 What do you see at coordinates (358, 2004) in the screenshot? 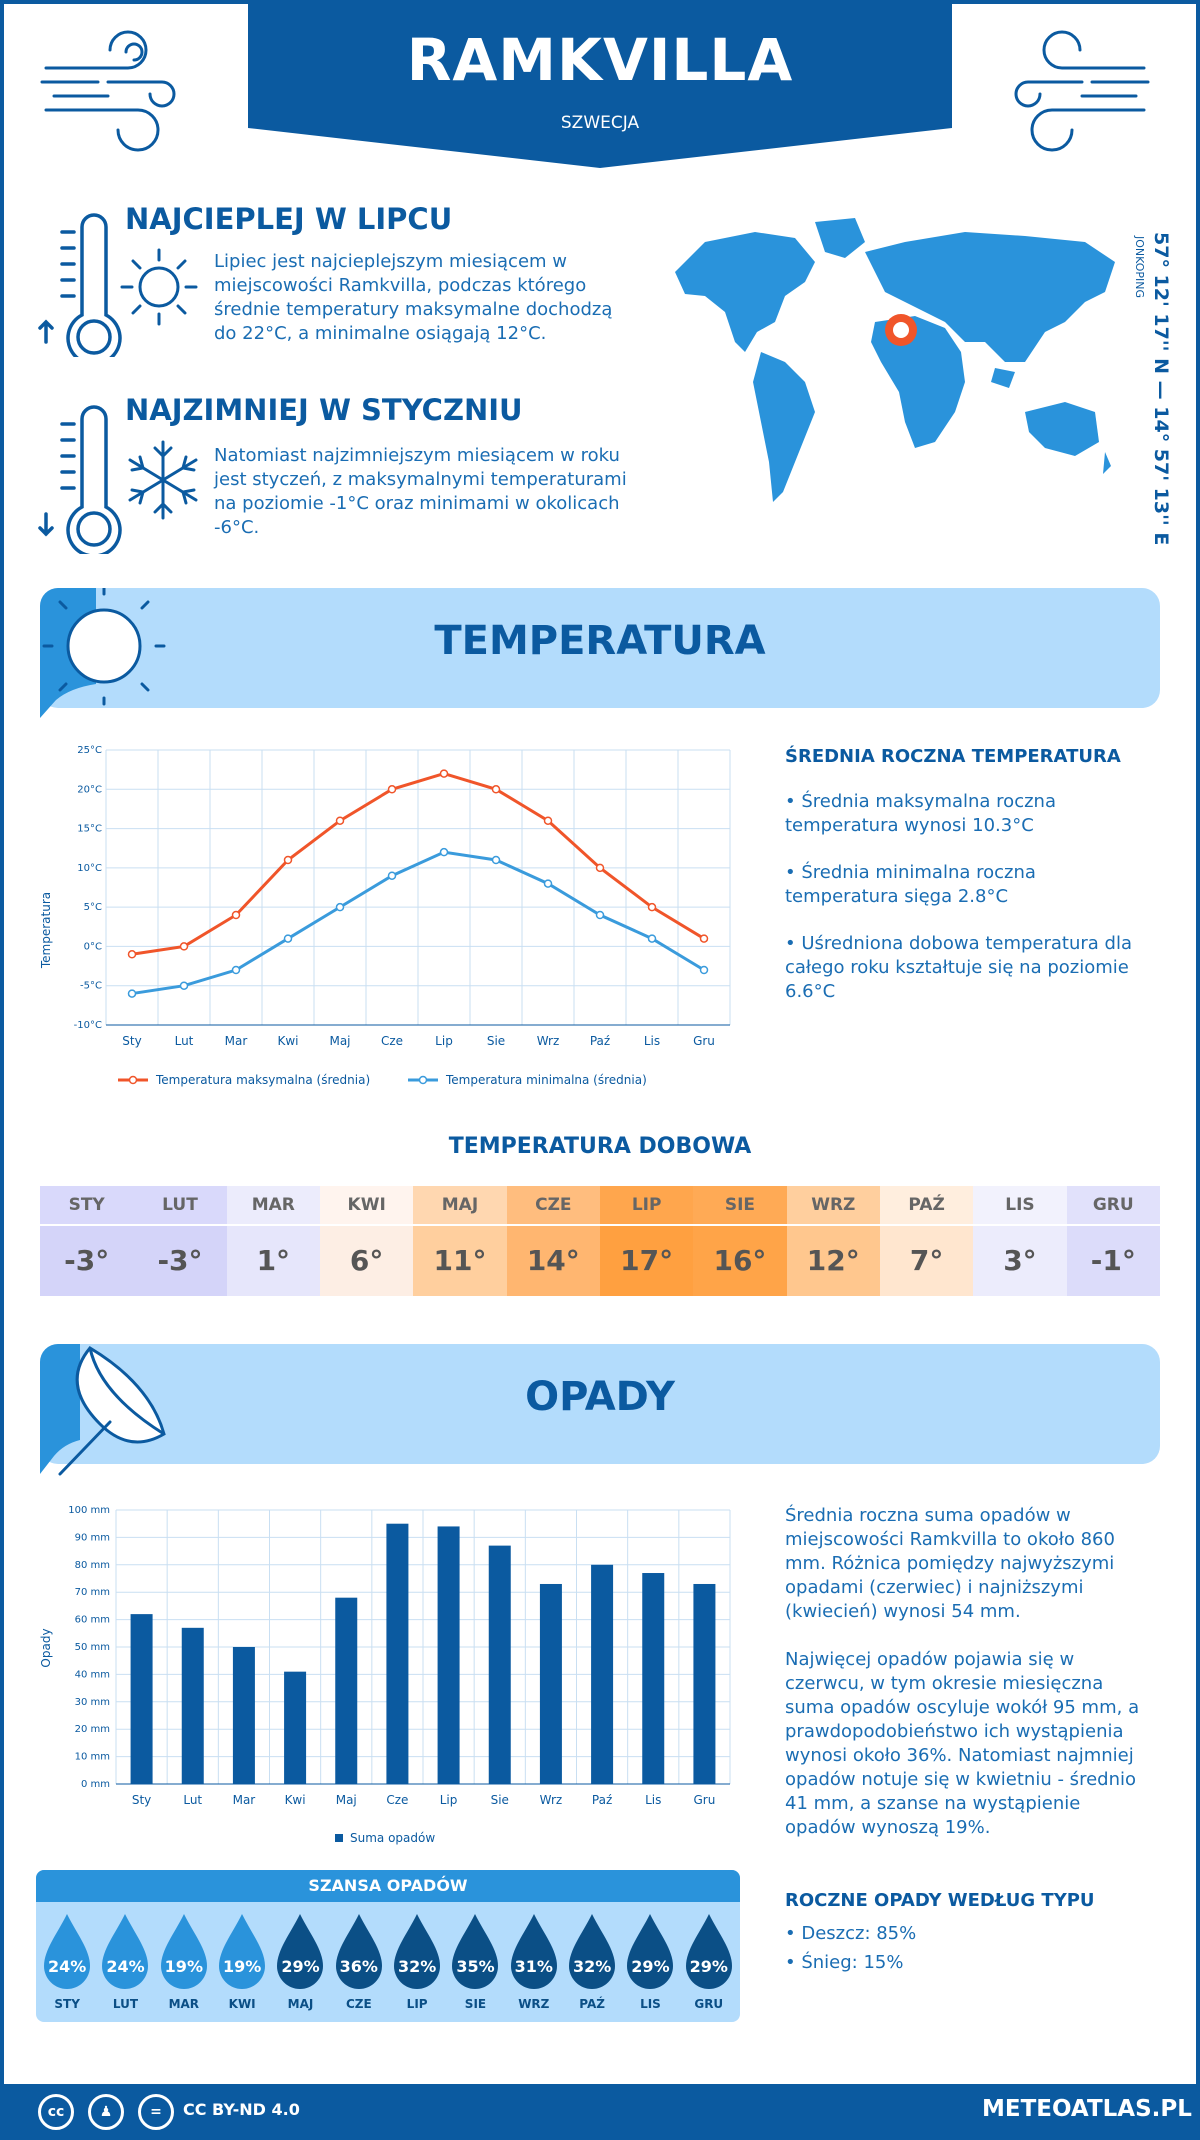
I see `chance-month: CZE` at bounding box center [358, 2004].